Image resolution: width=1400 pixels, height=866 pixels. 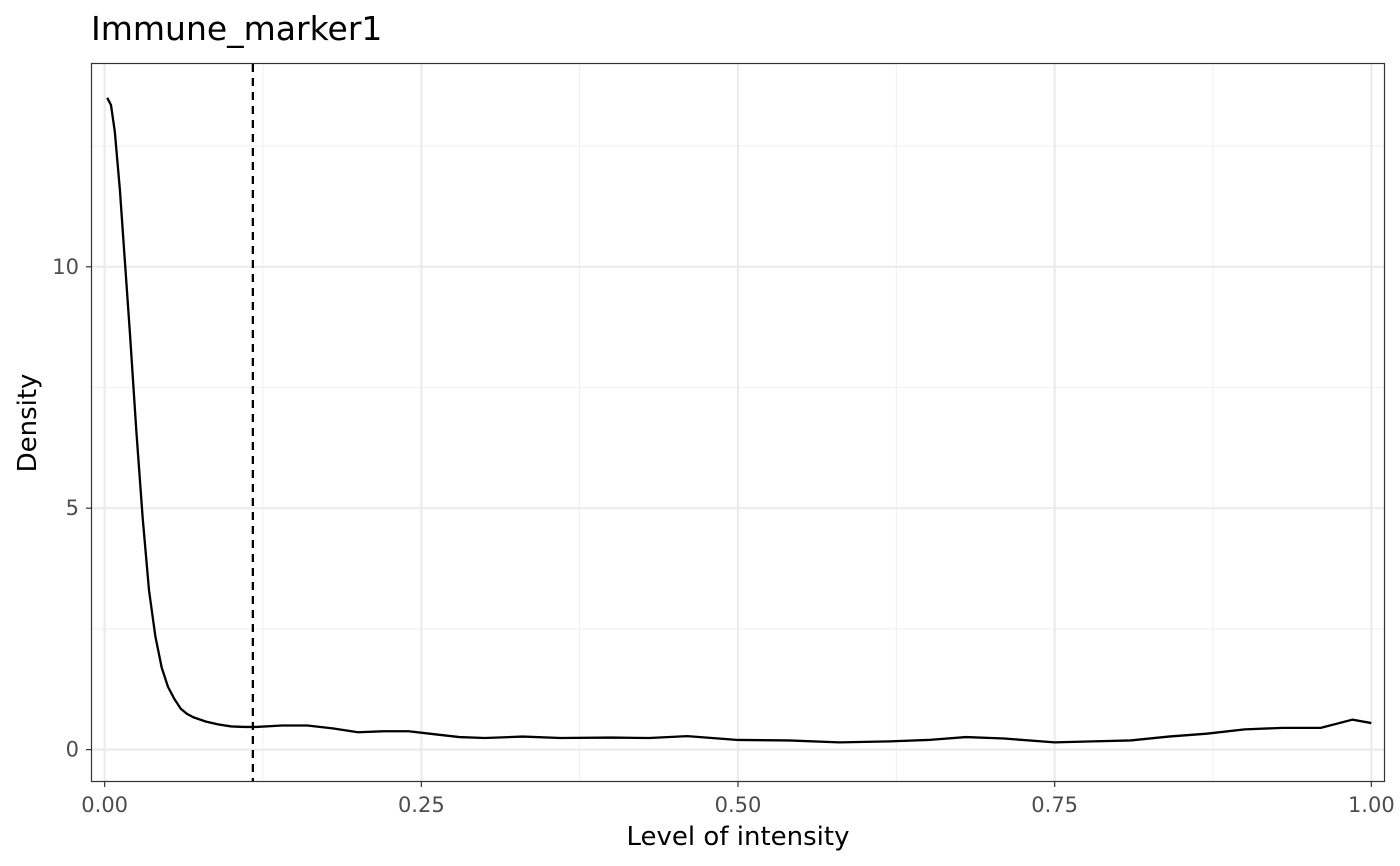 I want to click on x-tick-label: 0.00, so click(x=104, y=805).